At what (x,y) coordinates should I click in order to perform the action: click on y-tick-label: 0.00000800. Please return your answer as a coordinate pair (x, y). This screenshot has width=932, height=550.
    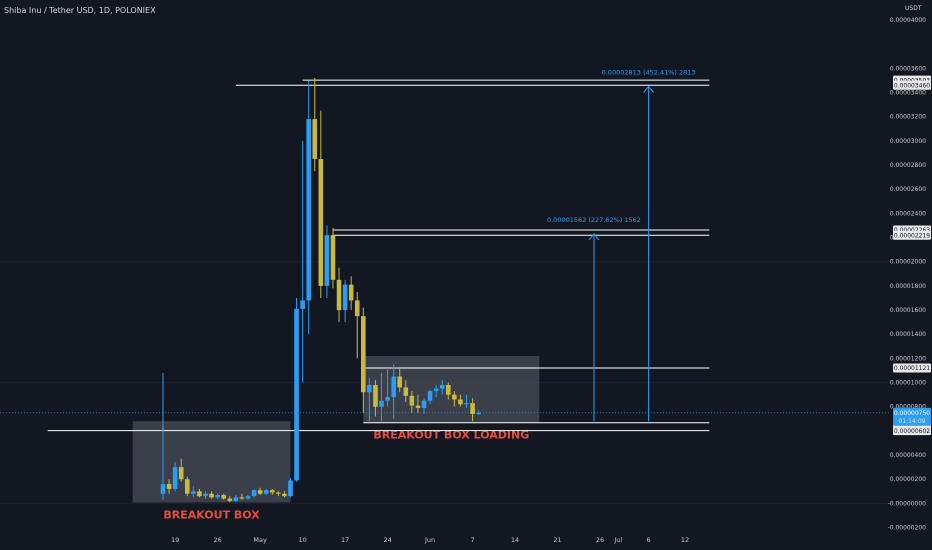
    Looking at the image, I should click on (908, 407).